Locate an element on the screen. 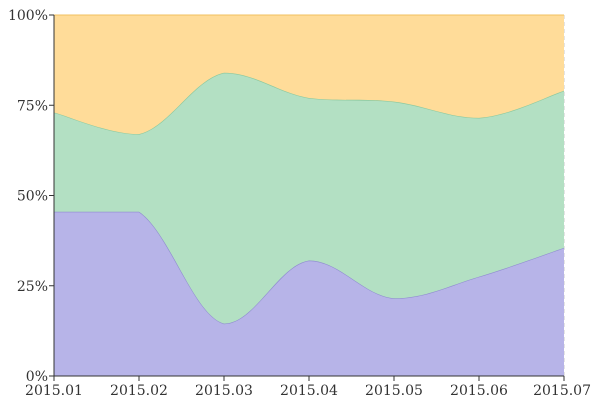 The width and height of the screenshot is (616, 418). x-tick-label: 2015.02 is located at coordinates (139, 391).